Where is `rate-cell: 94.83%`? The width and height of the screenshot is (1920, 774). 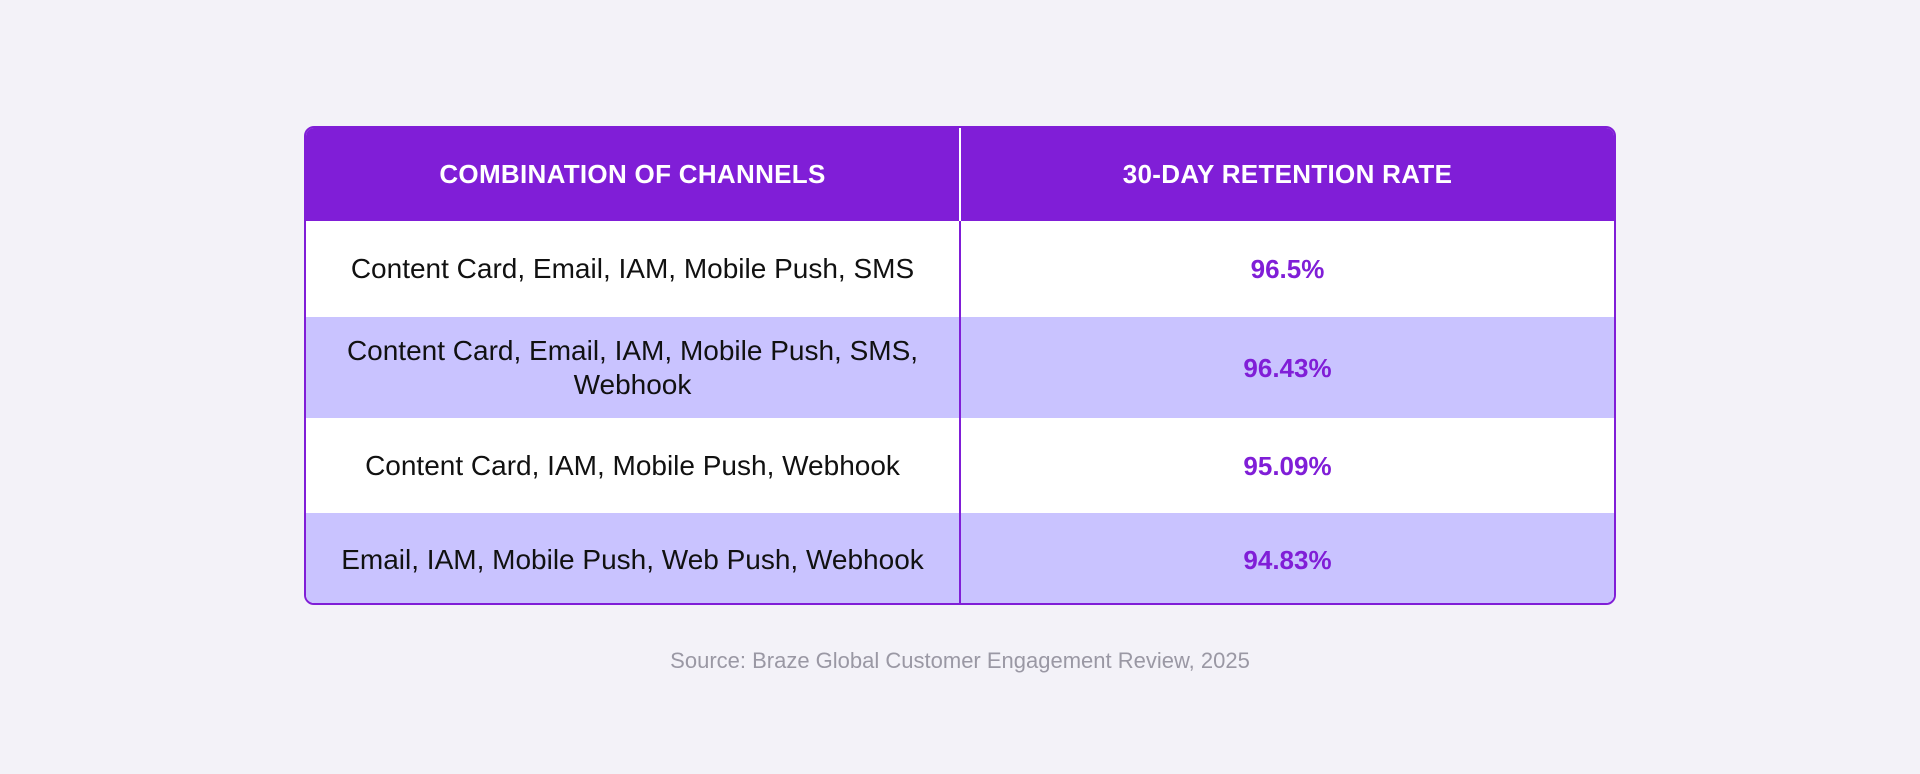
rate-cell: 94.83% is located at coordinates (1287, 560).